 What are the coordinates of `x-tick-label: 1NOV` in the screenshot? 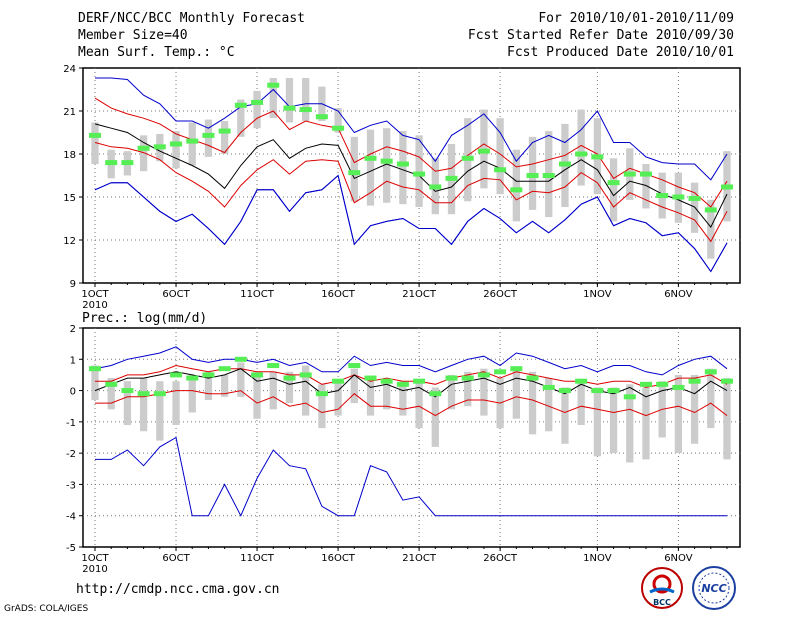 It's located at (597, 294).